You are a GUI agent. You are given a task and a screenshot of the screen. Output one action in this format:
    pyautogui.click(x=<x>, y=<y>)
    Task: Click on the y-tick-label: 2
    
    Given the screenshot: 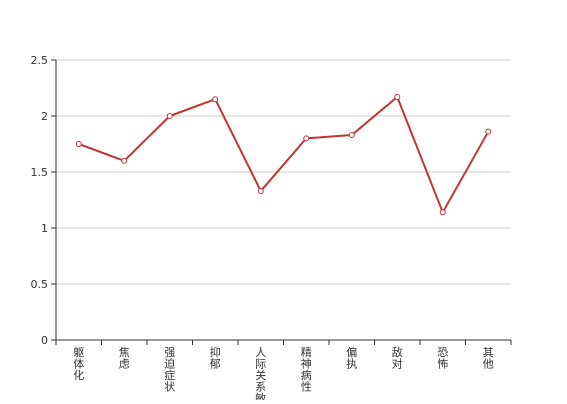 What is the action you would take?
    pyautogui.click(x=44, y=116)
    